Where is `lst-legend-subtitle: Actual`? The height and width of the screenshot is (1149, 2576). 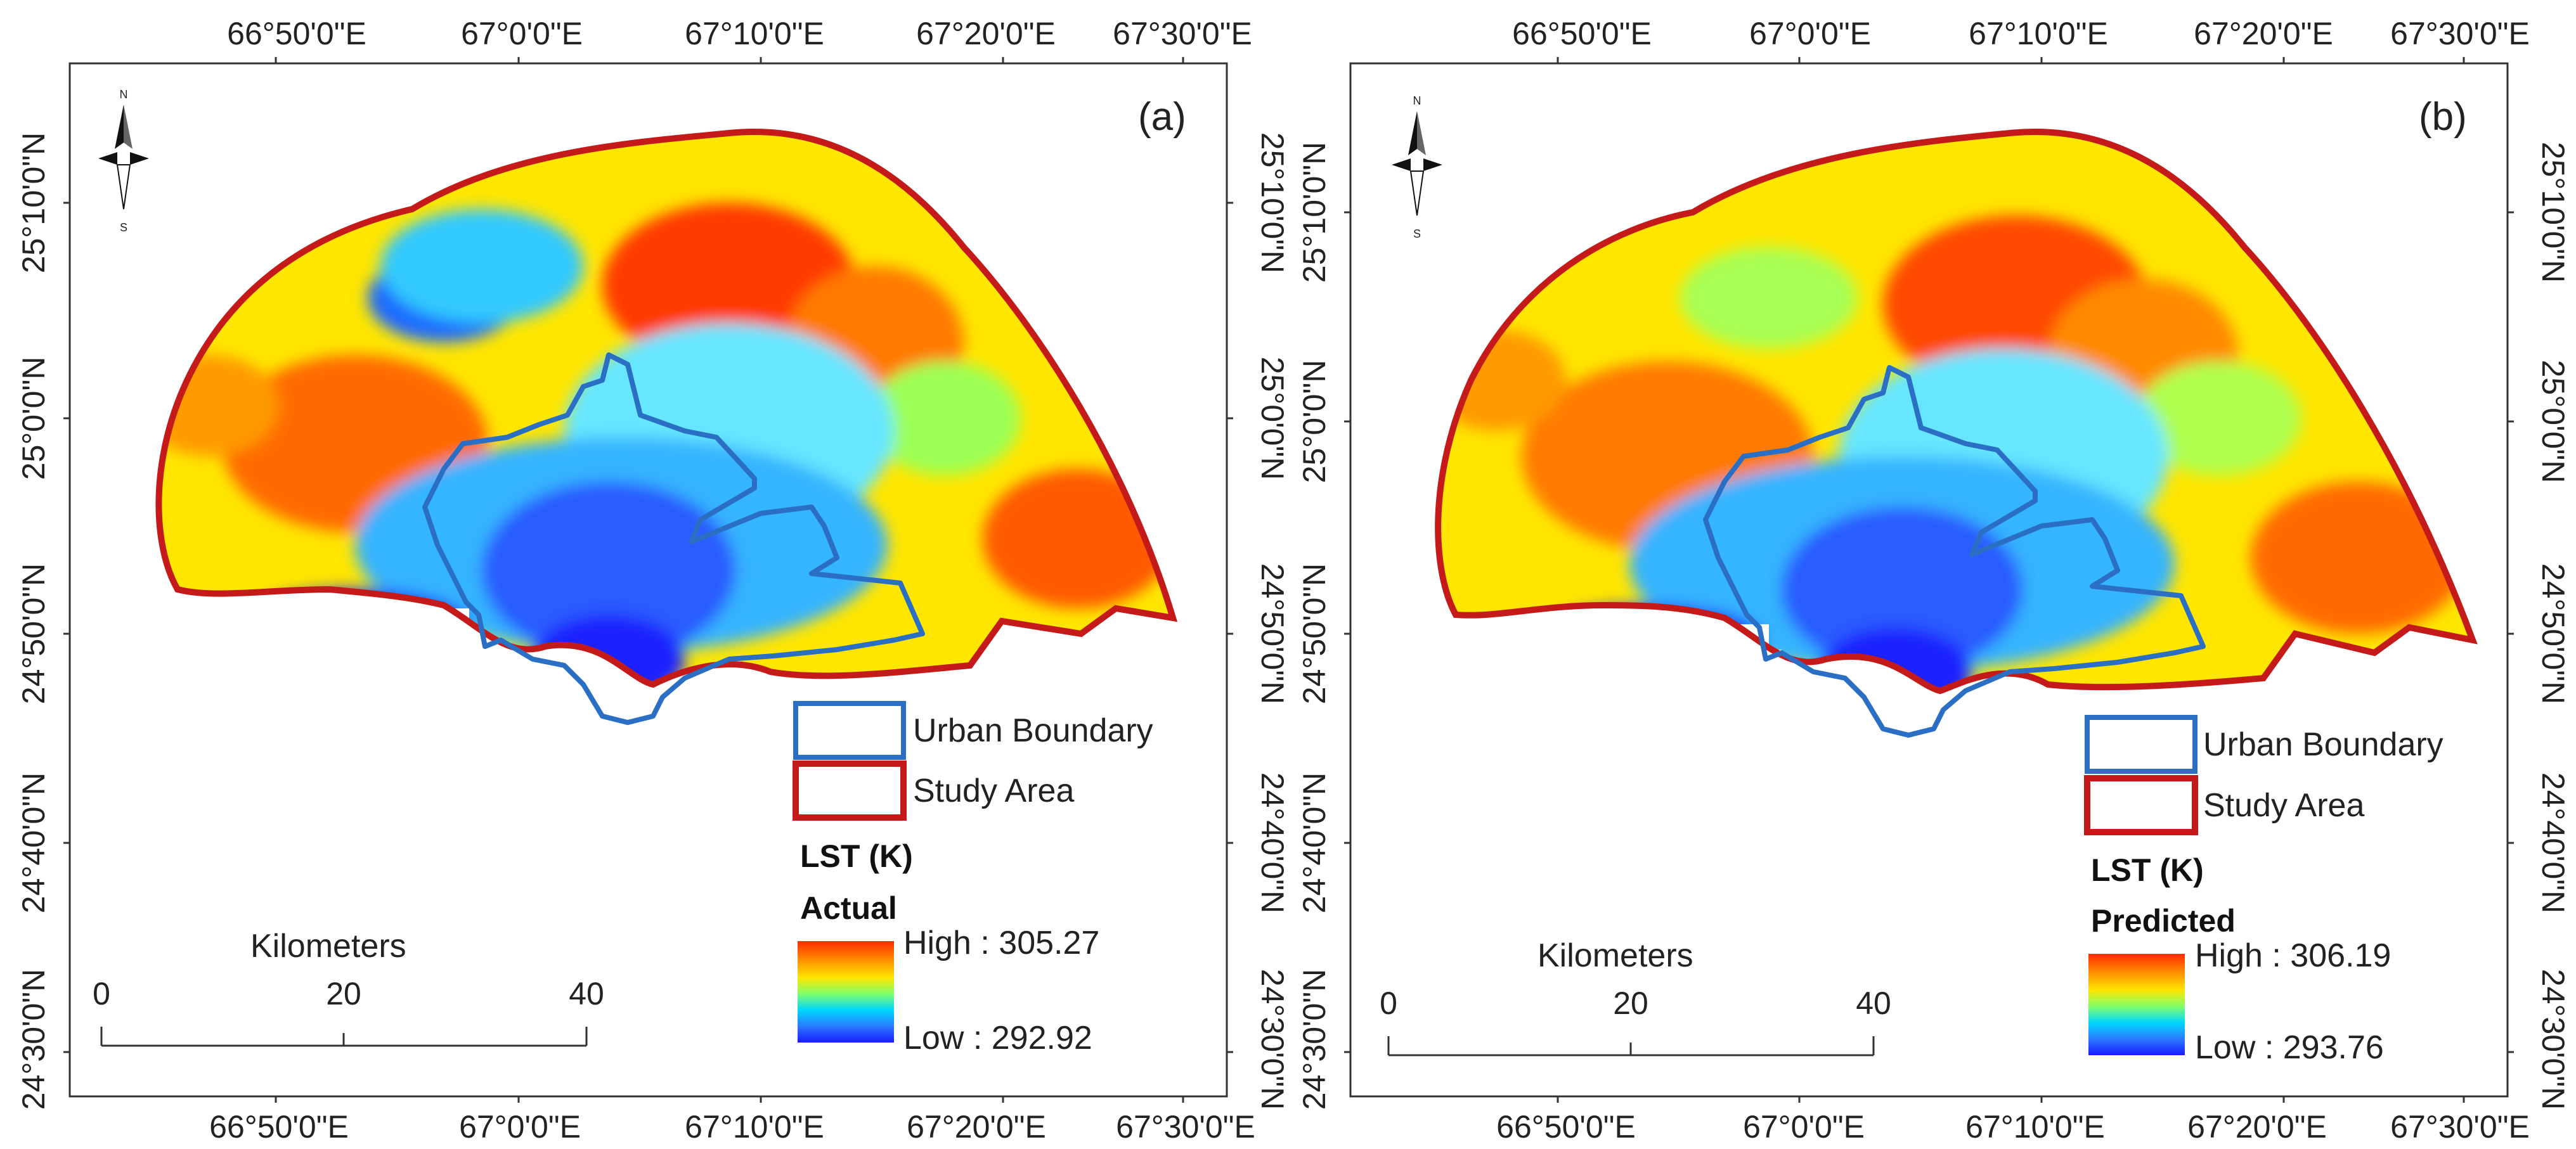 lst-legend-subtitle: Actual is located at coordinates (848, 908).